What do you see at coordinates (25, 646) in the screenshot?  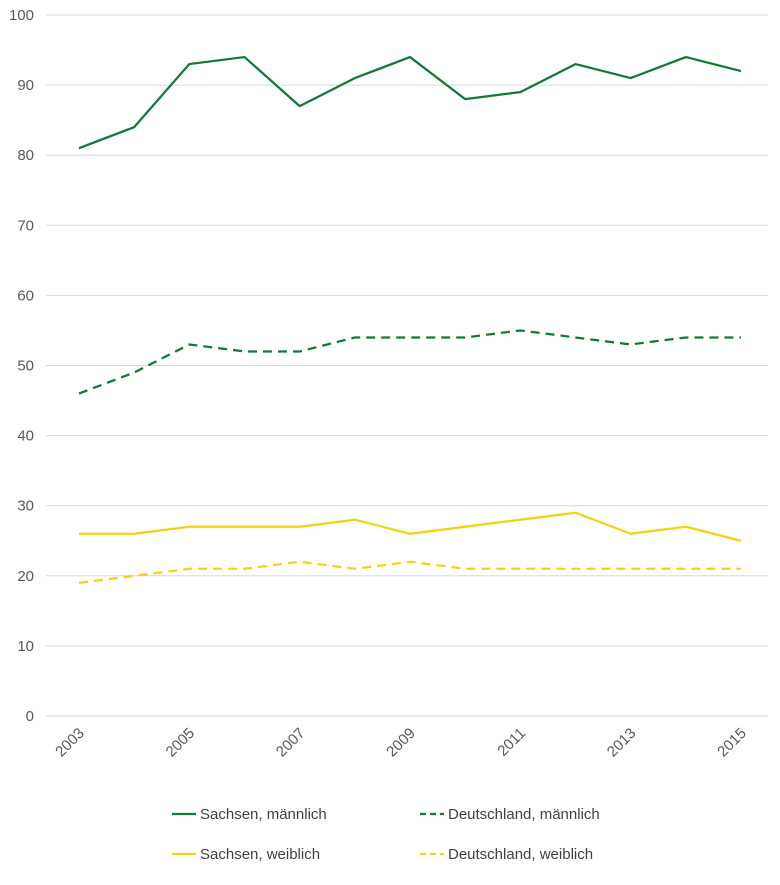 I see `y-tick-label: 10` at bounding box center [25, 646].